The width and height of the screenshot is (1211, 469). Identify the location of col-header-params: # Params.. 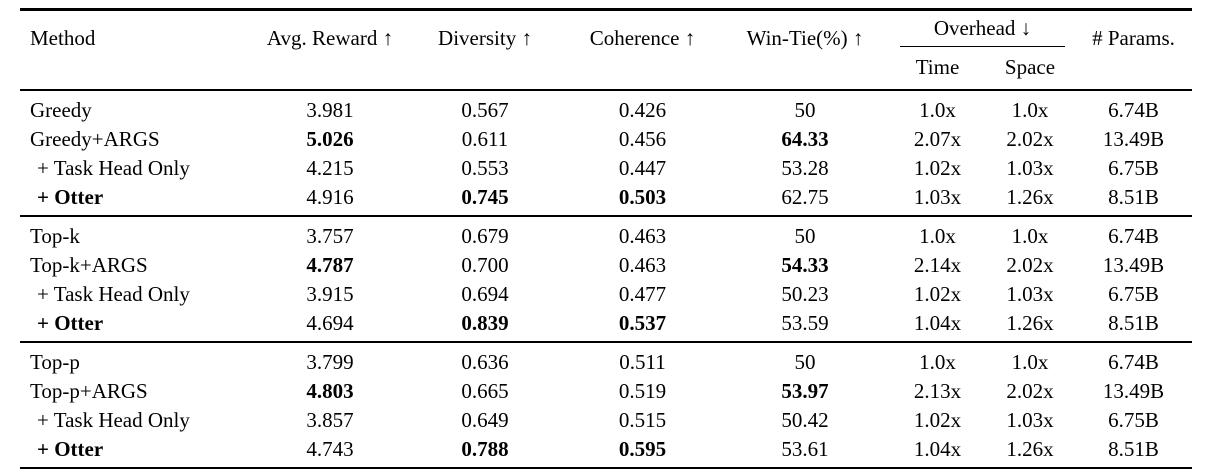
(1133, 38).